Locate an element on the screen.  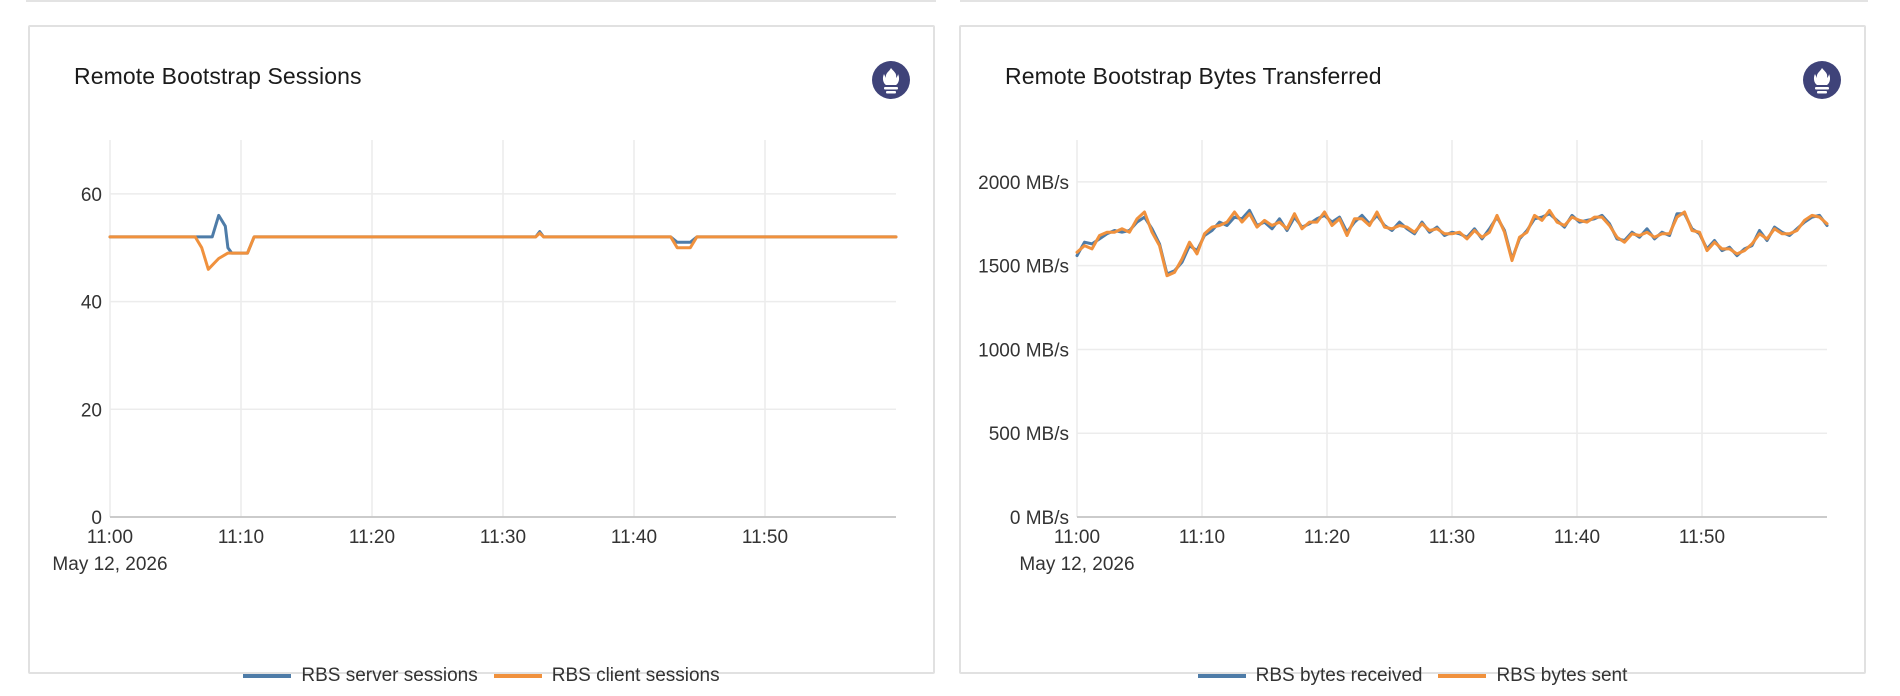
chart-legend: RBS server sessions RBS client sessions is located at coordinates (481, 676).